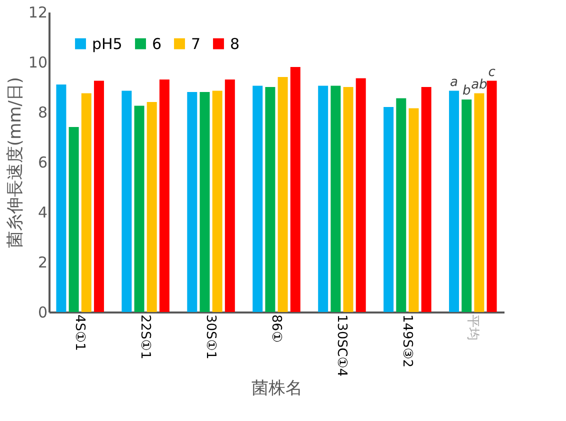  Describe the element at coordinates (157, 43) in the screenshot. I see `legend-label: 6` at that location.